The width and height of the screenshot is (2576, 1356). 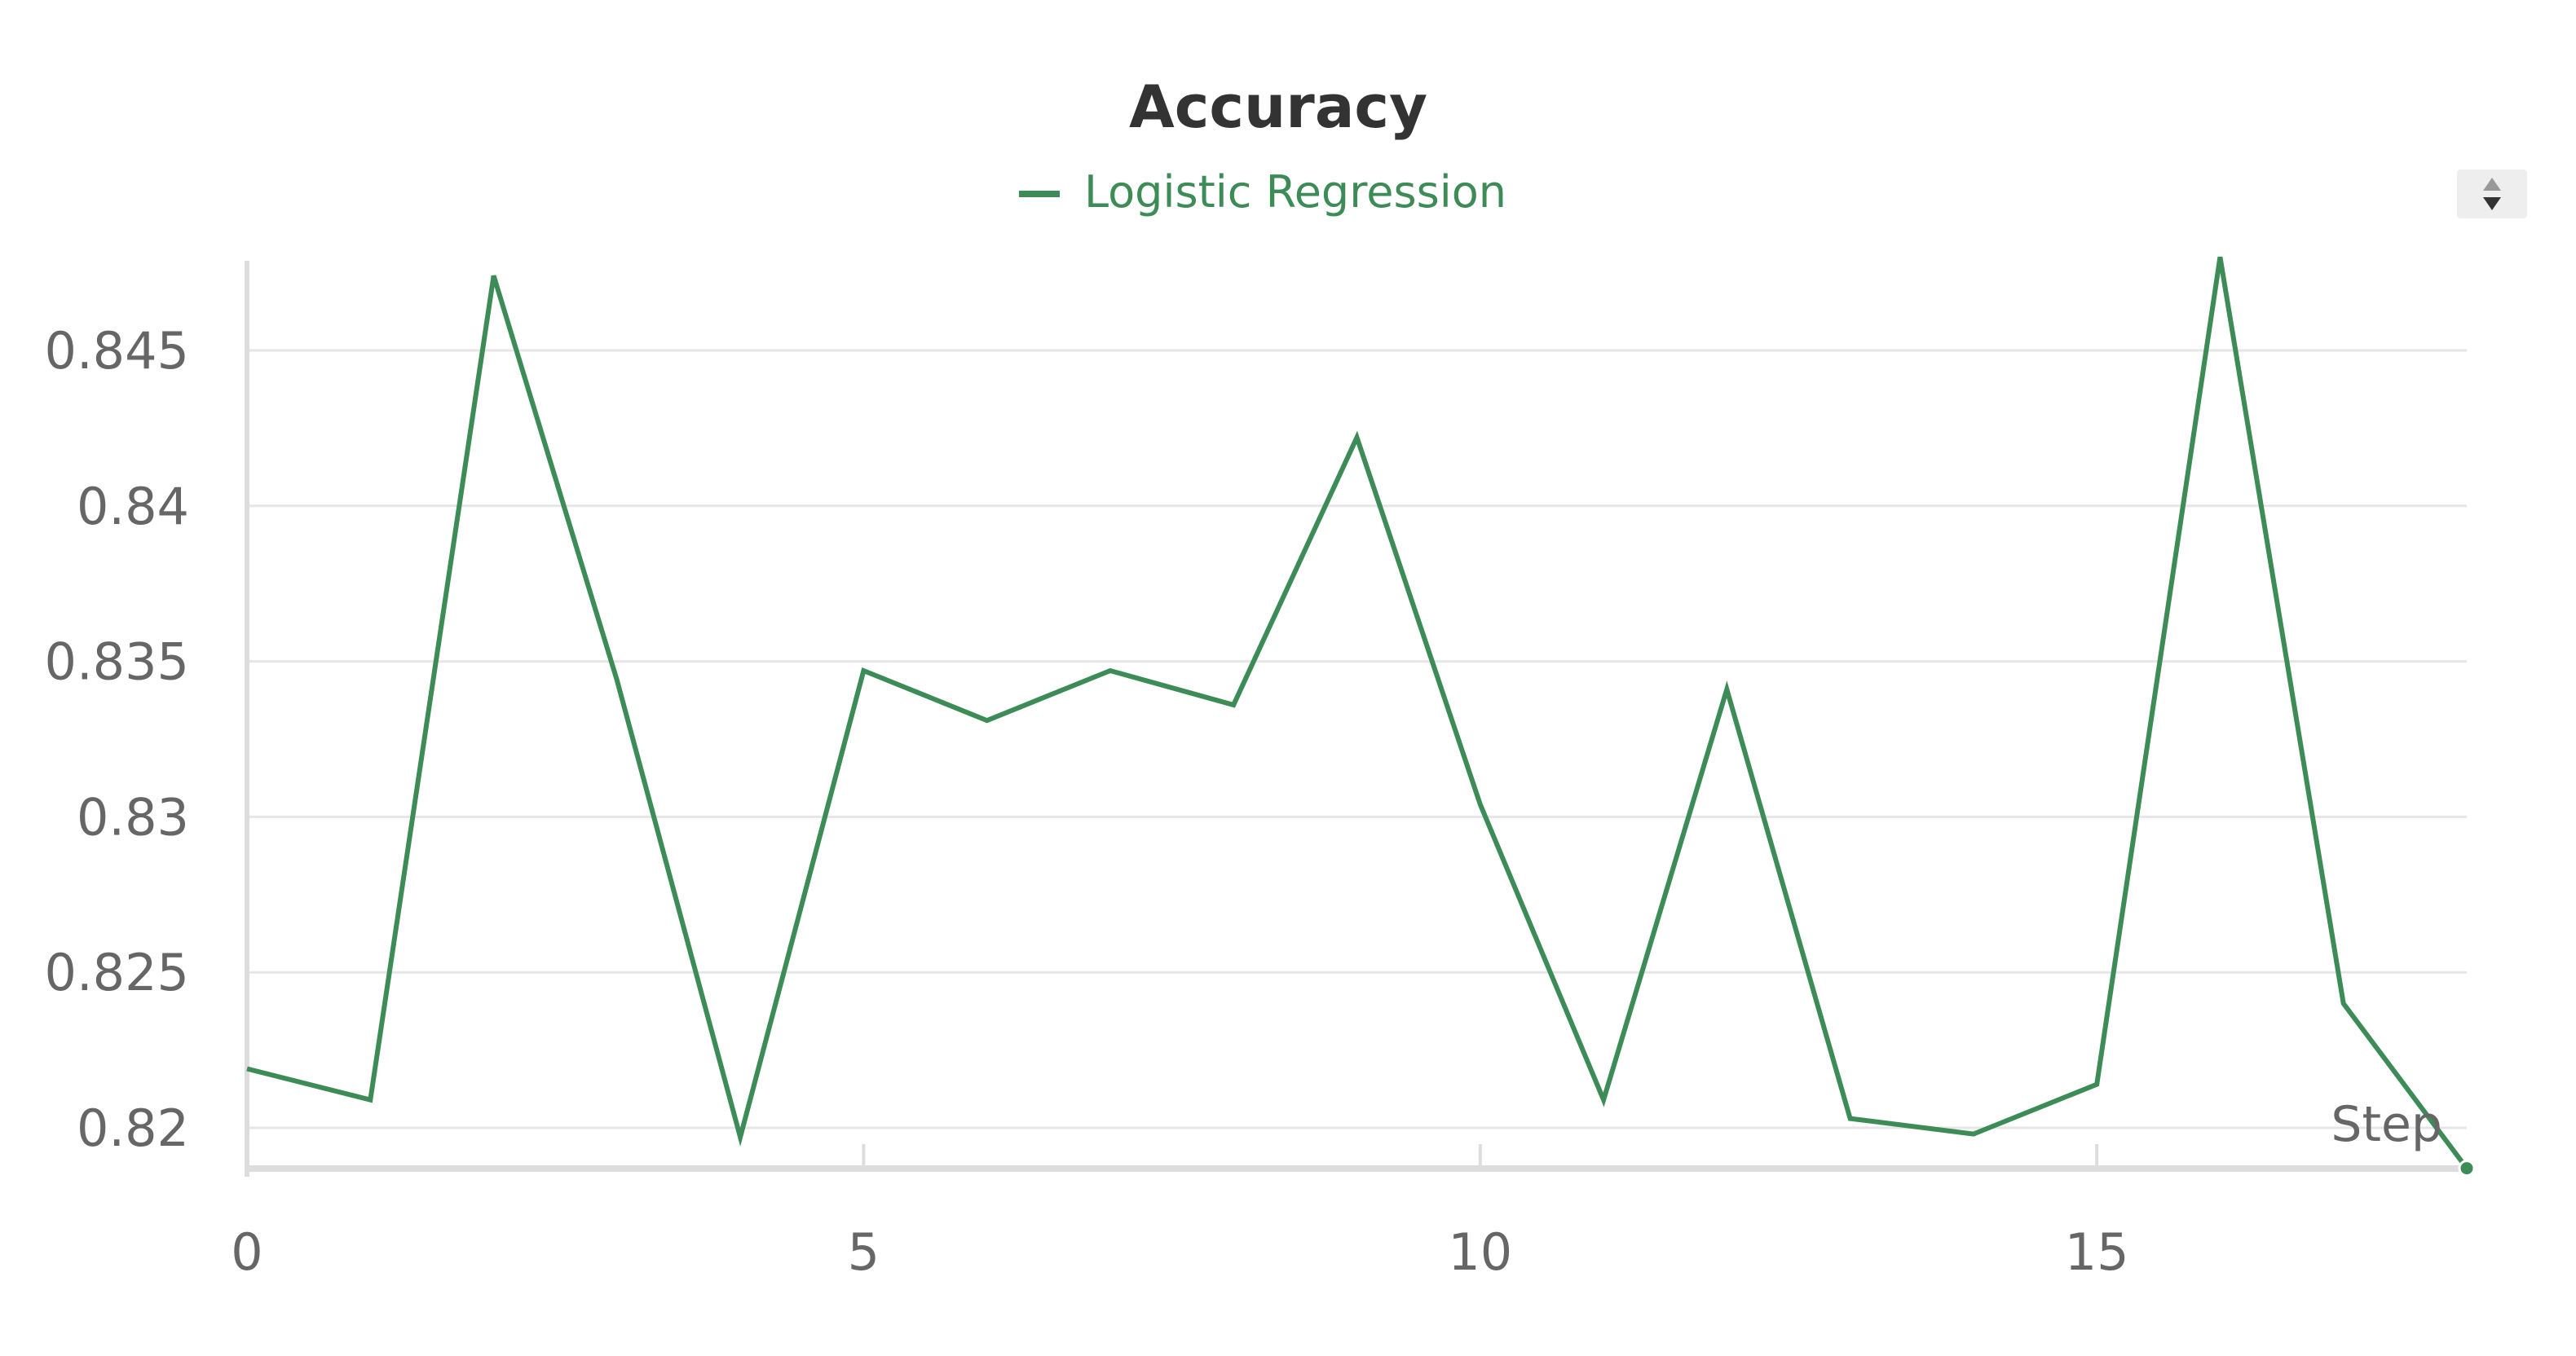 I want to click on y-tick-labels: 0.82 0.825 0.83 0.835 0.84 0.845, so click(x=117, y=739).